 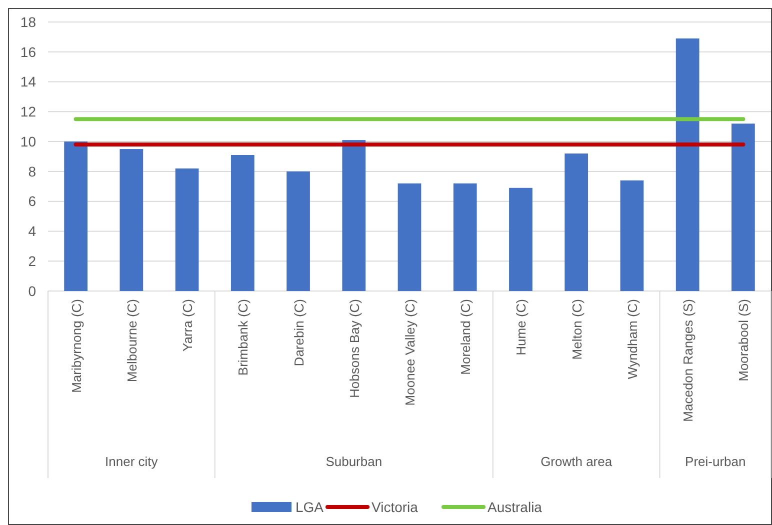 What do you see at coordinates (688, 360) in the screenshot?
I see `x-tick-label: Macedon Ranges (S)` at bounding box center [688, 360].